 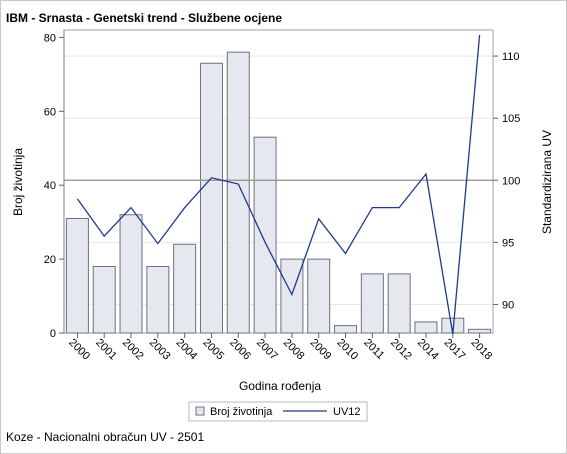 I want to click on legend: Broj životinja UV12, so click(x=278, y=411).